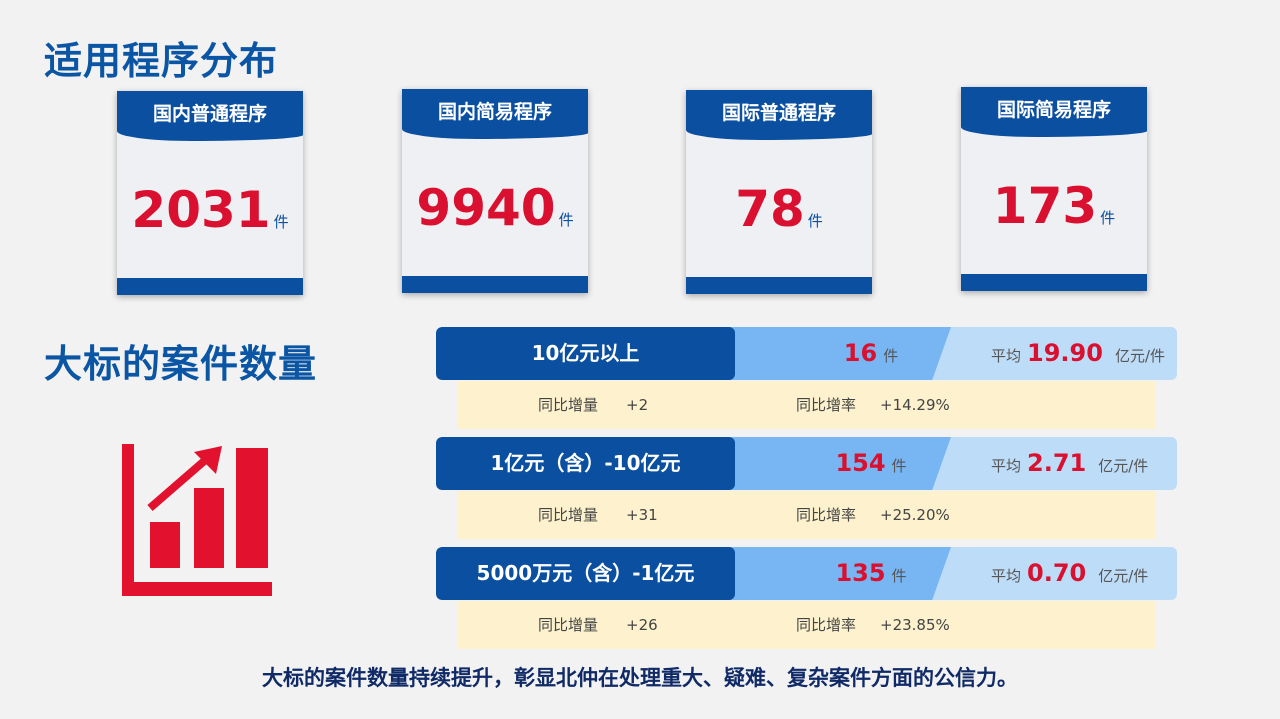  What do you see at coordinates (585, 463) in the screenshot?
I see `range-label: 1亿元（含）-10亿元` at bounding box center [585, 463].